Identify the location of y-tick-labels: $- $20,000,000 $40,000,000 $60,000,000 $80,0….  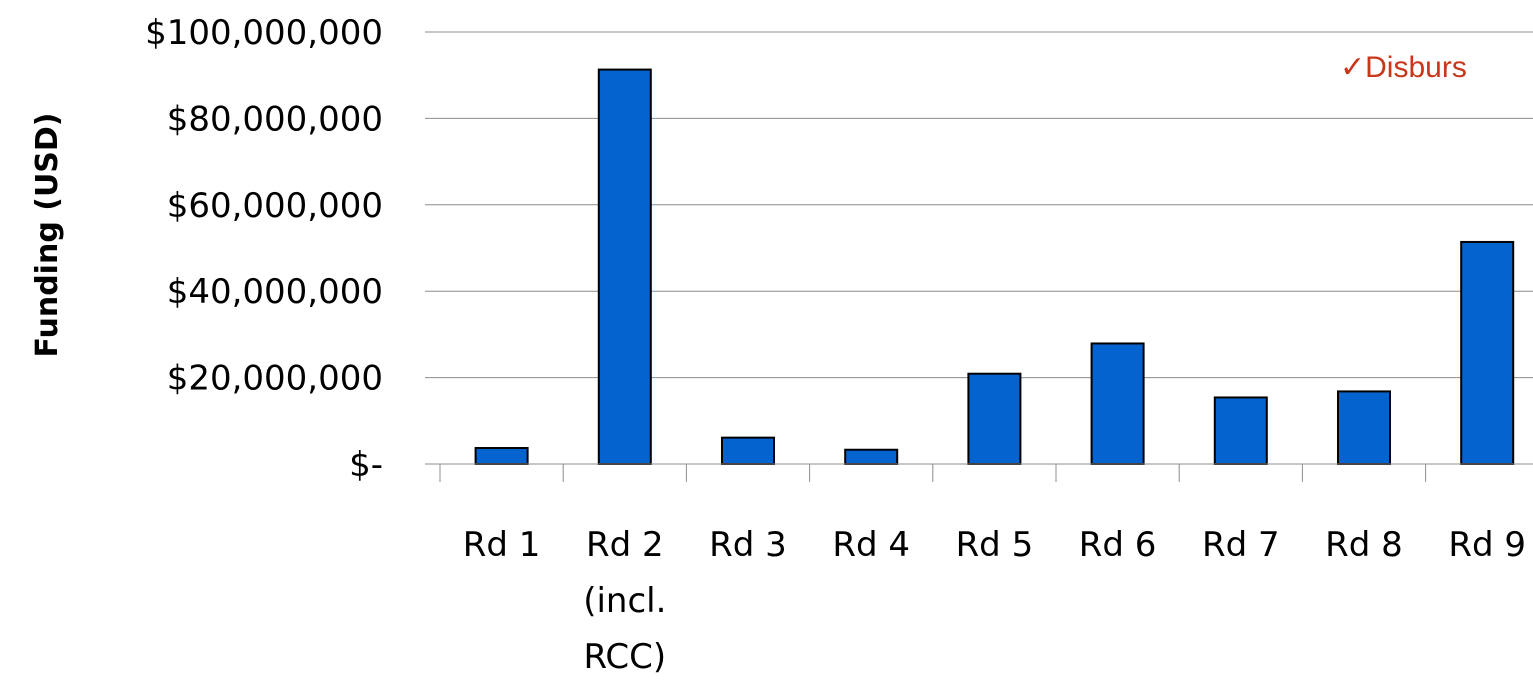
(264, 249).